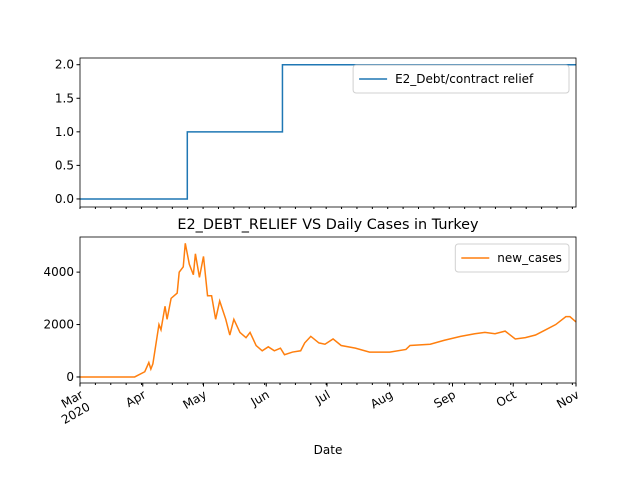  I want to click on chart-title: E2_DEBT_RELIEF VS Daily Cases in Turkey, so click(328, 225).